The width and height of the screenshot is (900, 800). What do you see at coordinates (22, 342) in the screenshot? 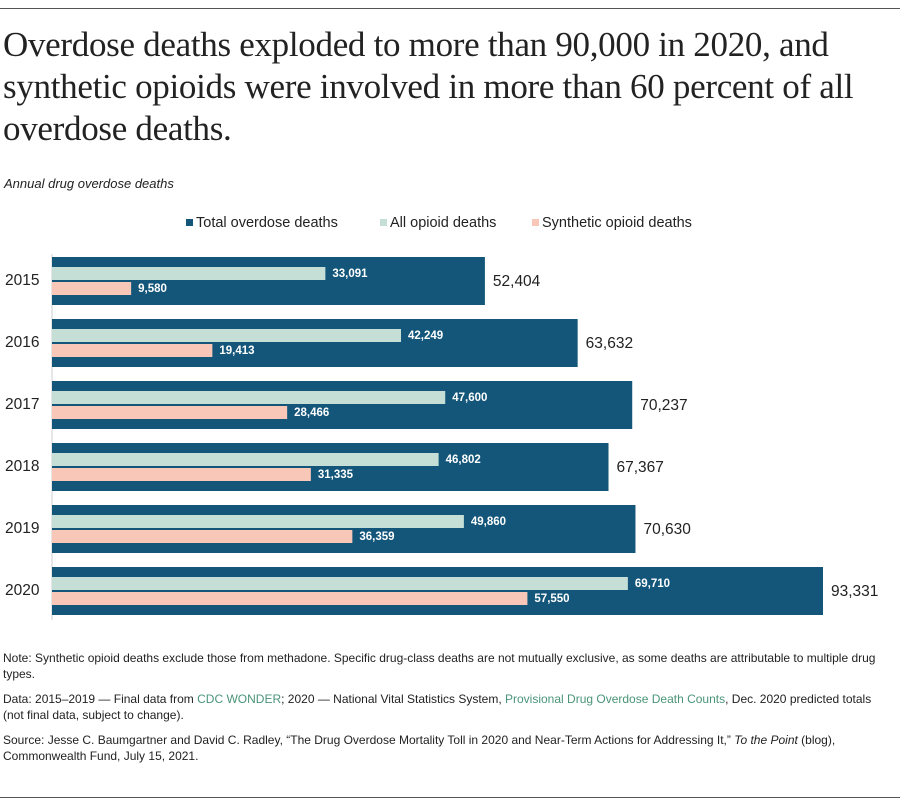
I see `y-tick-label: 2016` at bounding box center [22, 342].